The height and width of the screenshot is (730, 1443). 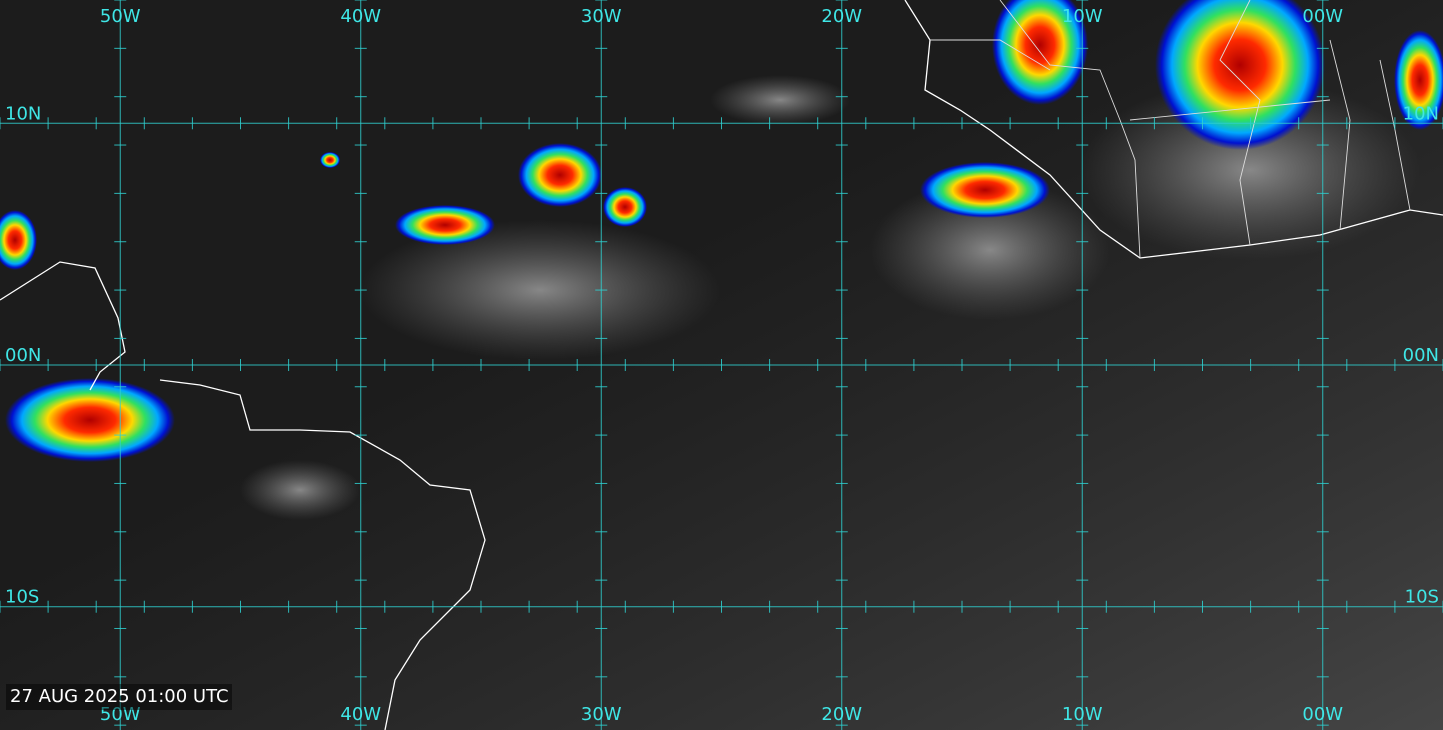 I want to click on timestamp-box, so click(x=119, y=697).